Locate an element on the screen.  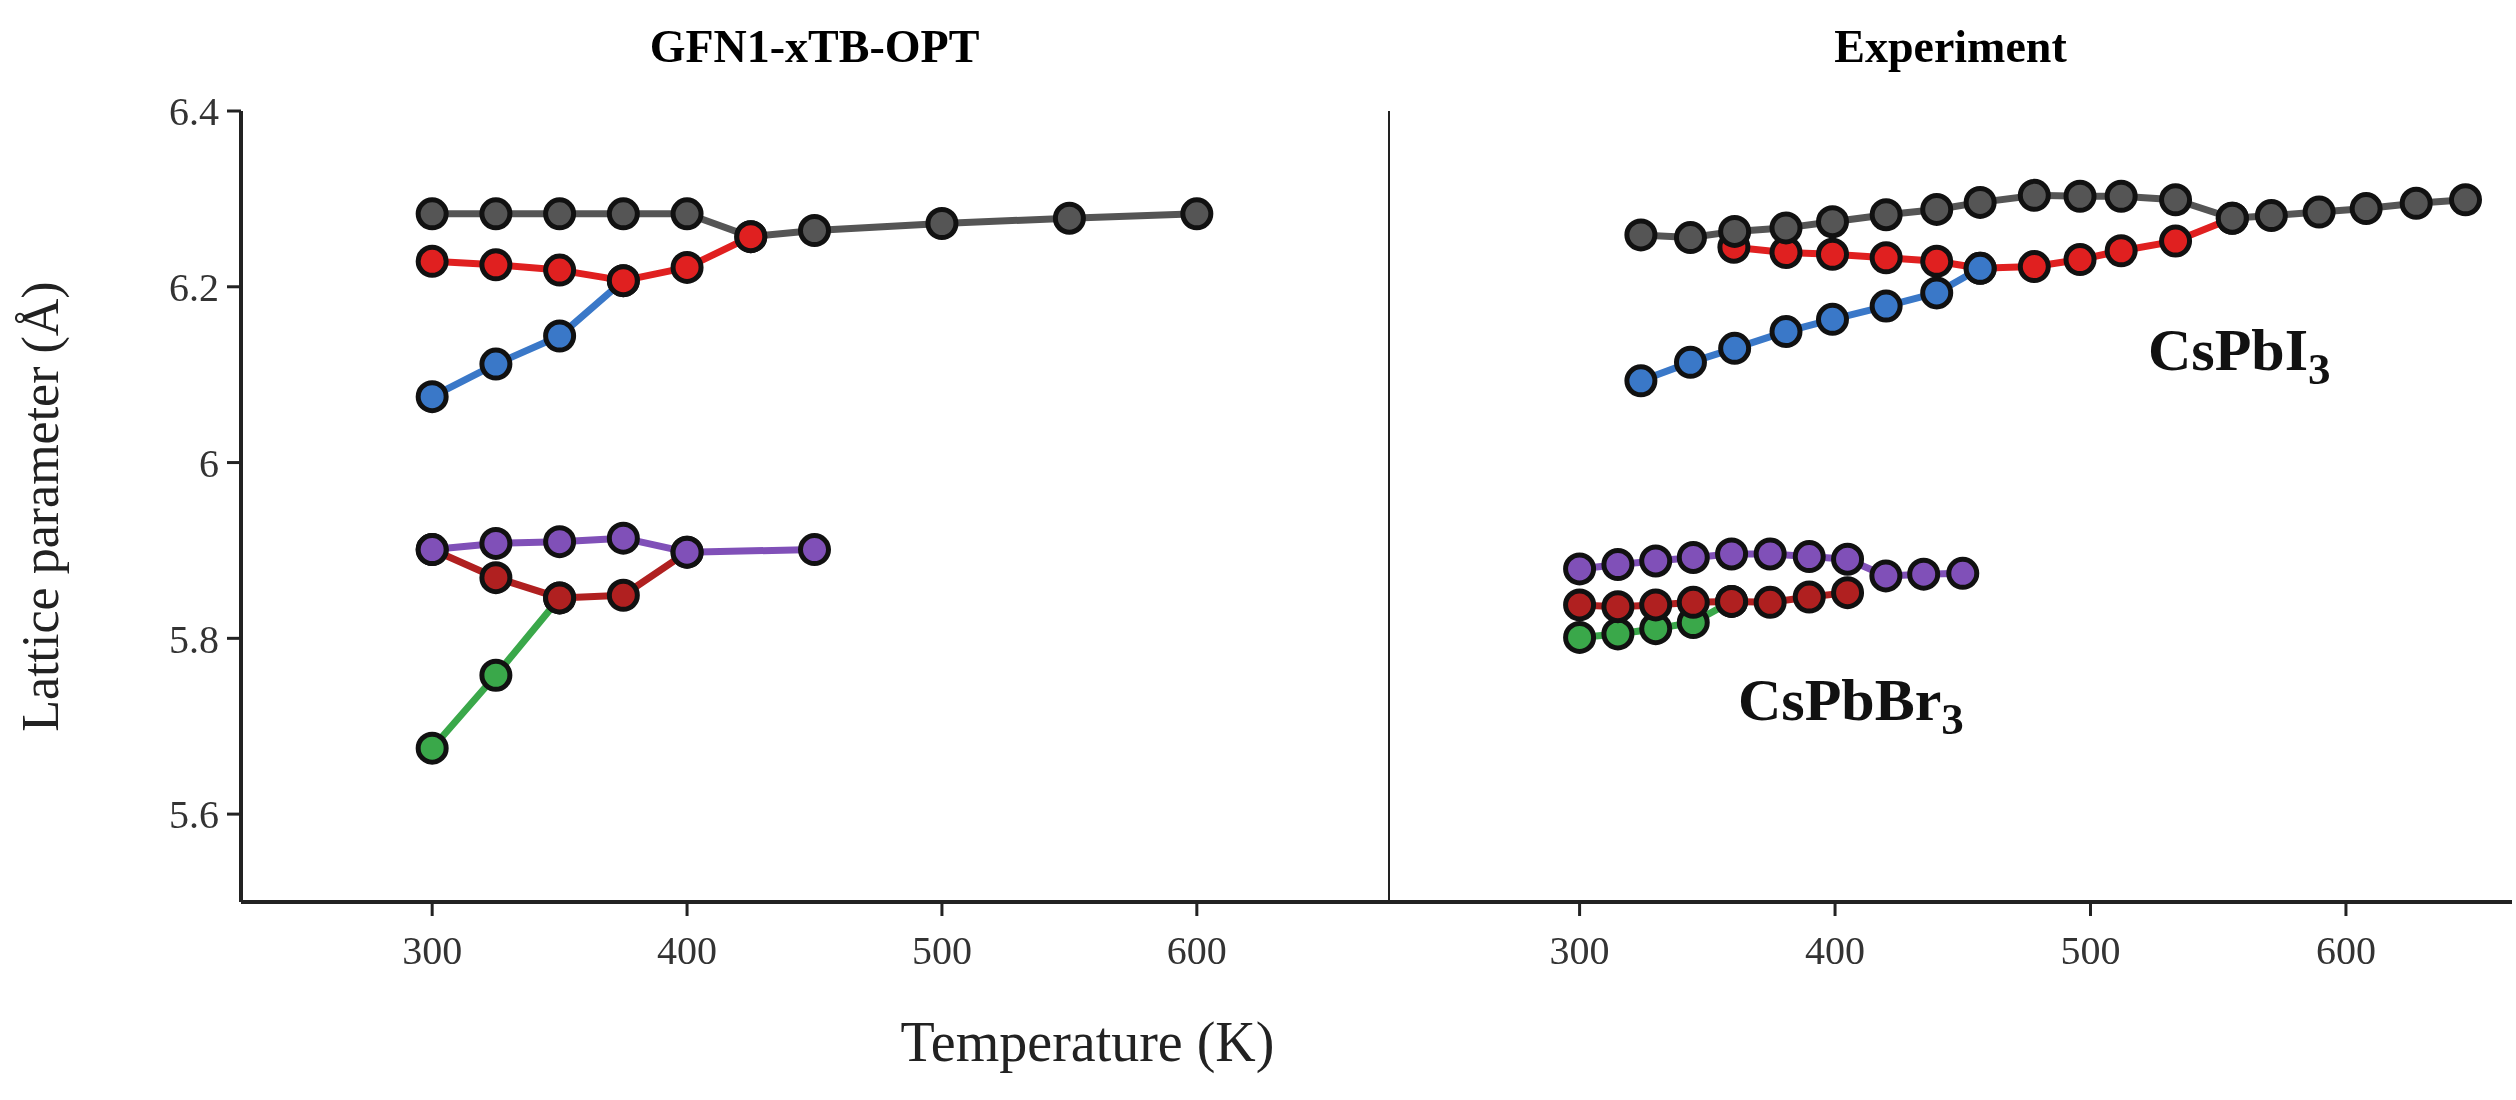
y-tick-label: 5.8 is located at coordinates (194, 639).